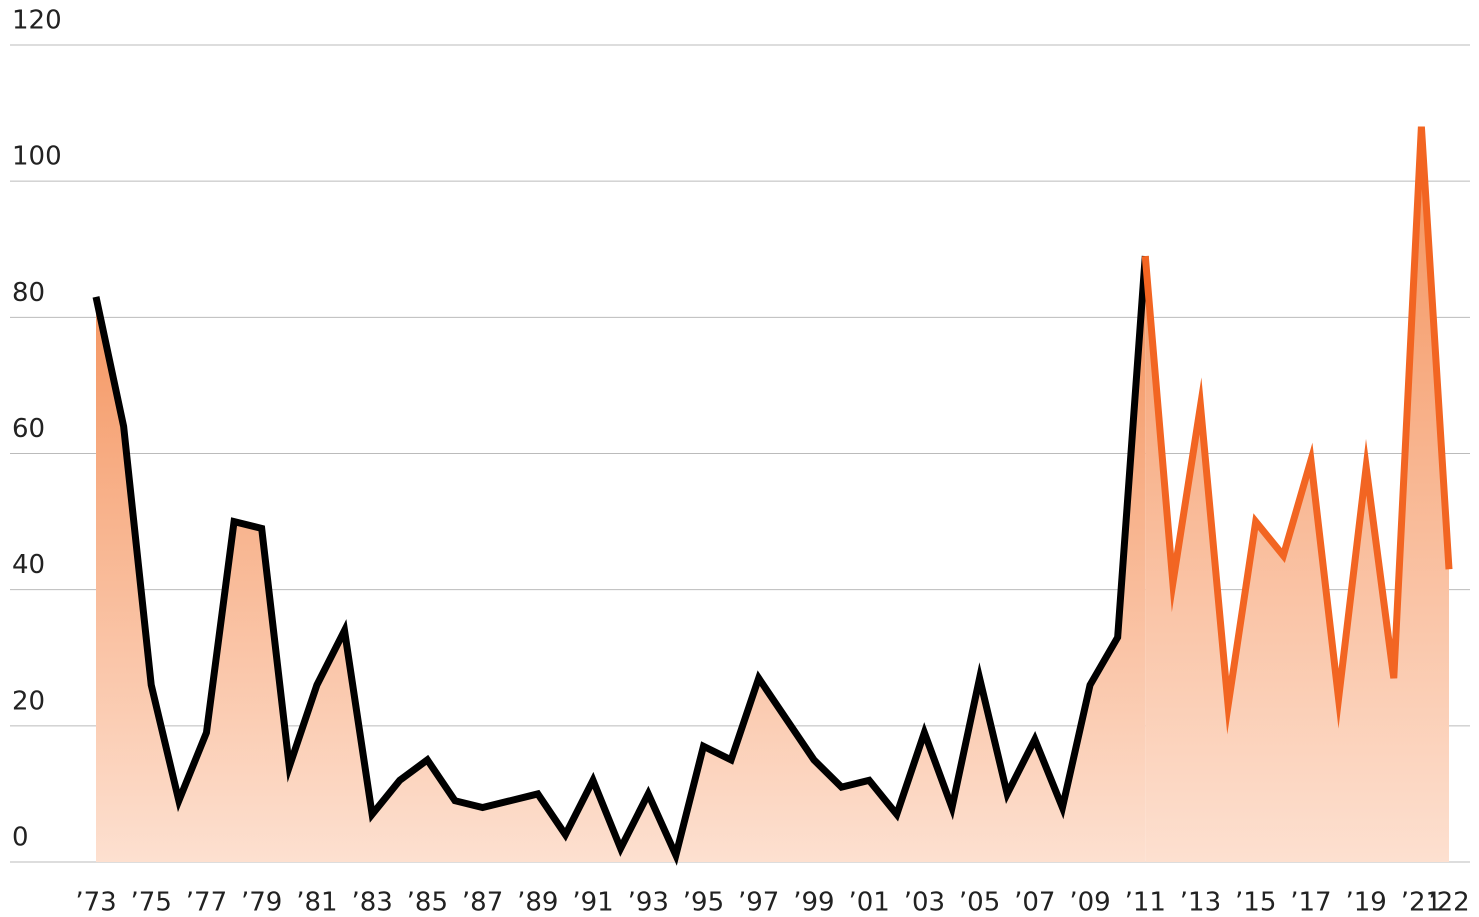 This screenshot has height=917, width=1479. What do you see at coordinates (592, 902) in the screenshot?
I see `x-tick-label: ’91` at bounding box center [592, 902].